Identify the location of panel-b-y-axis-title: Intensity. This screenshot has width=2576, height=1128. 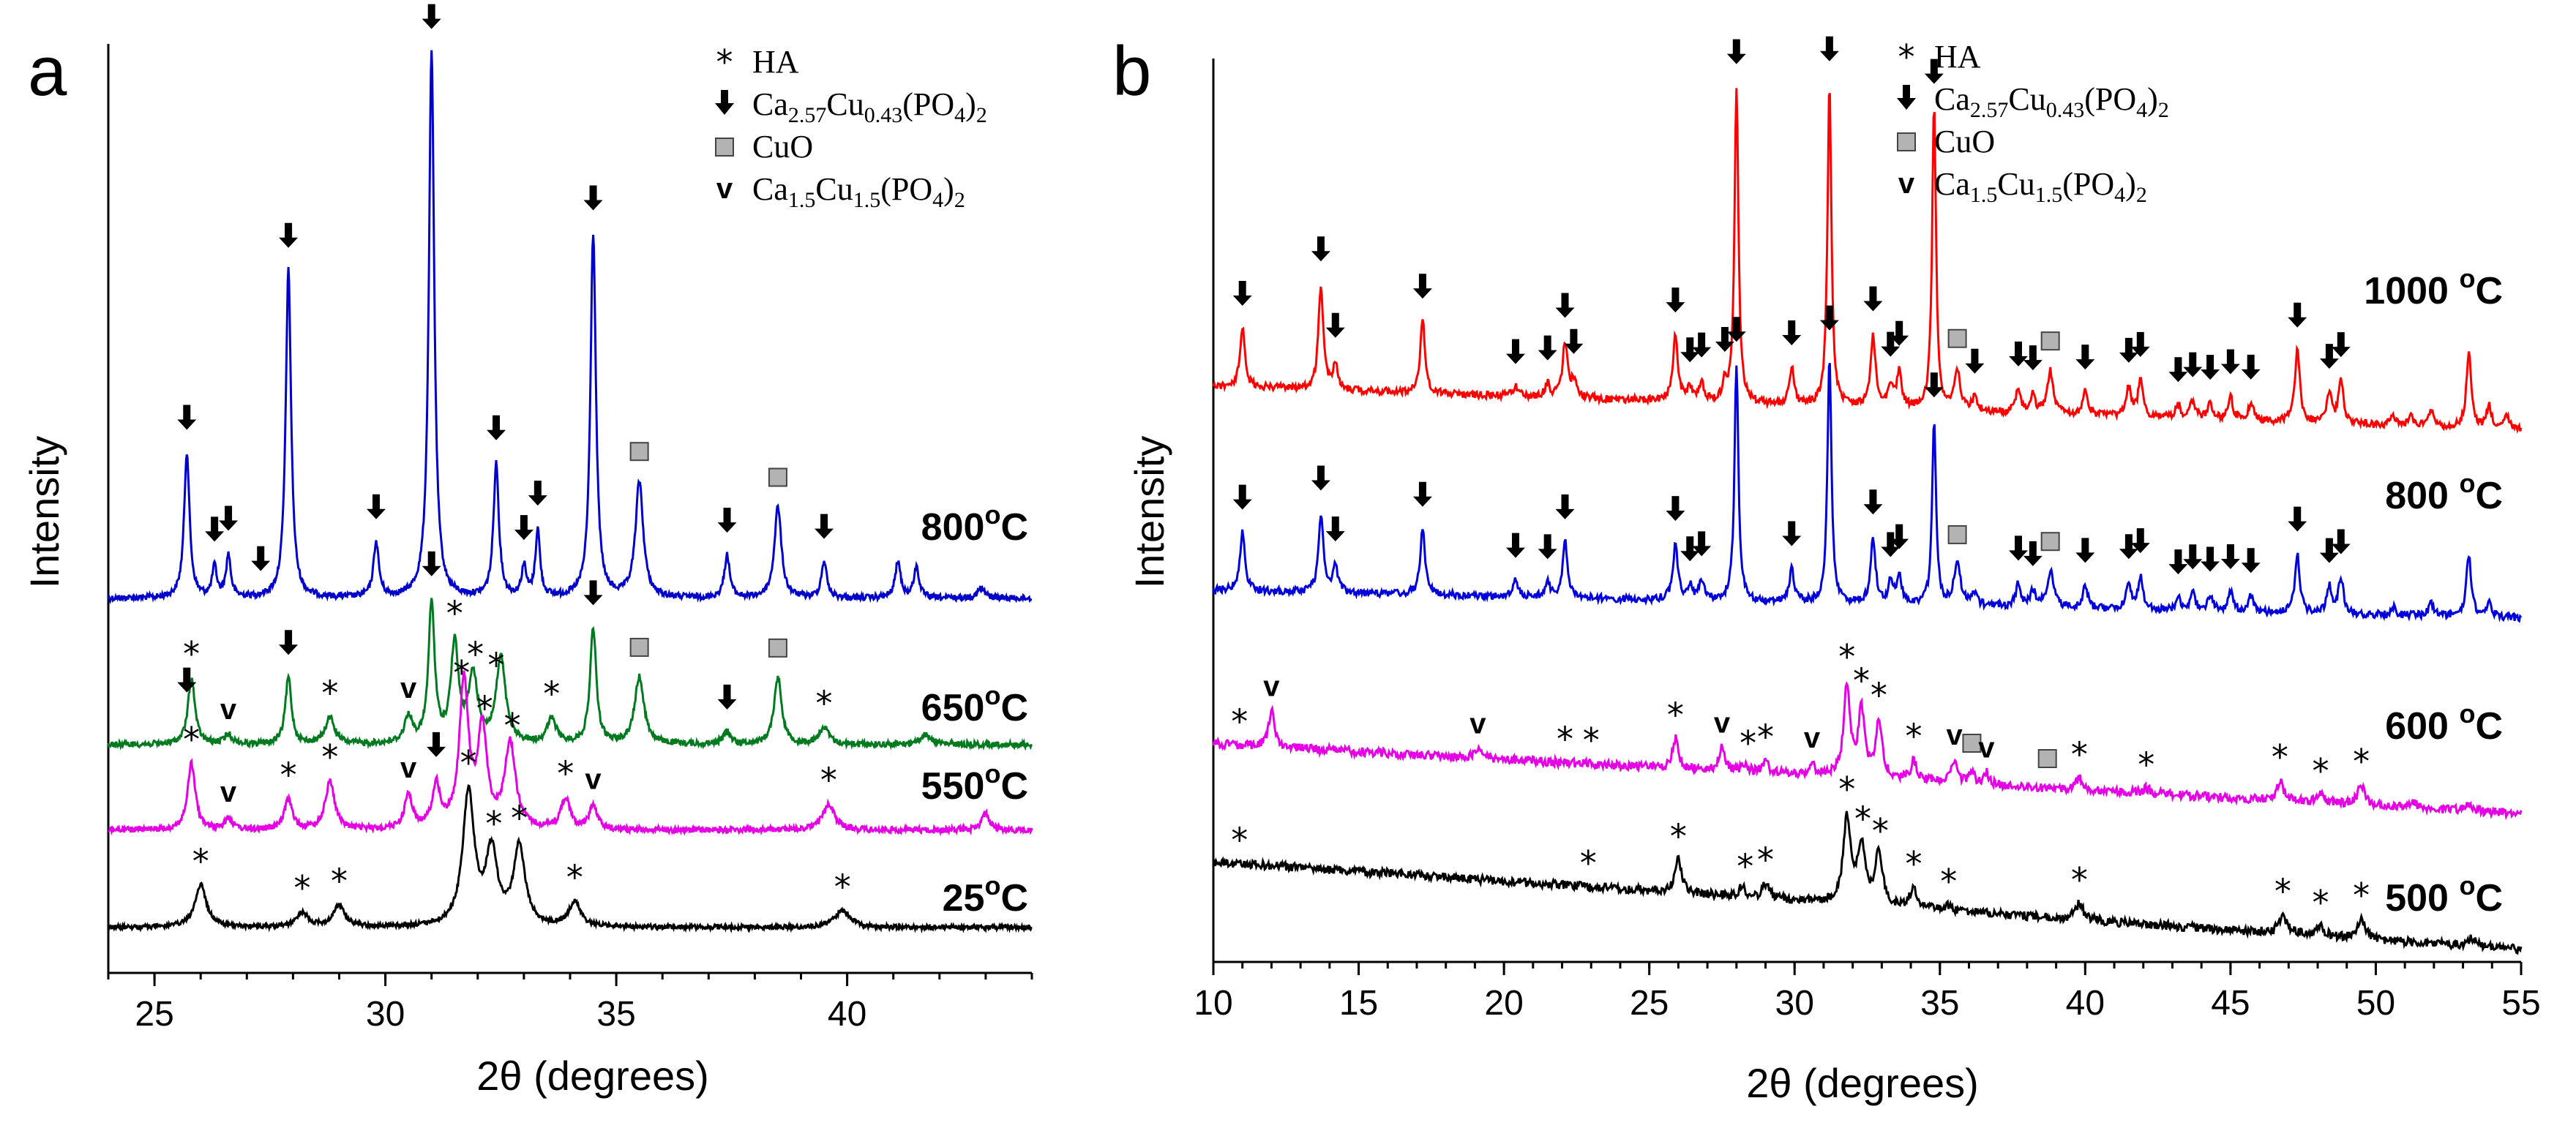
(1149, 512).